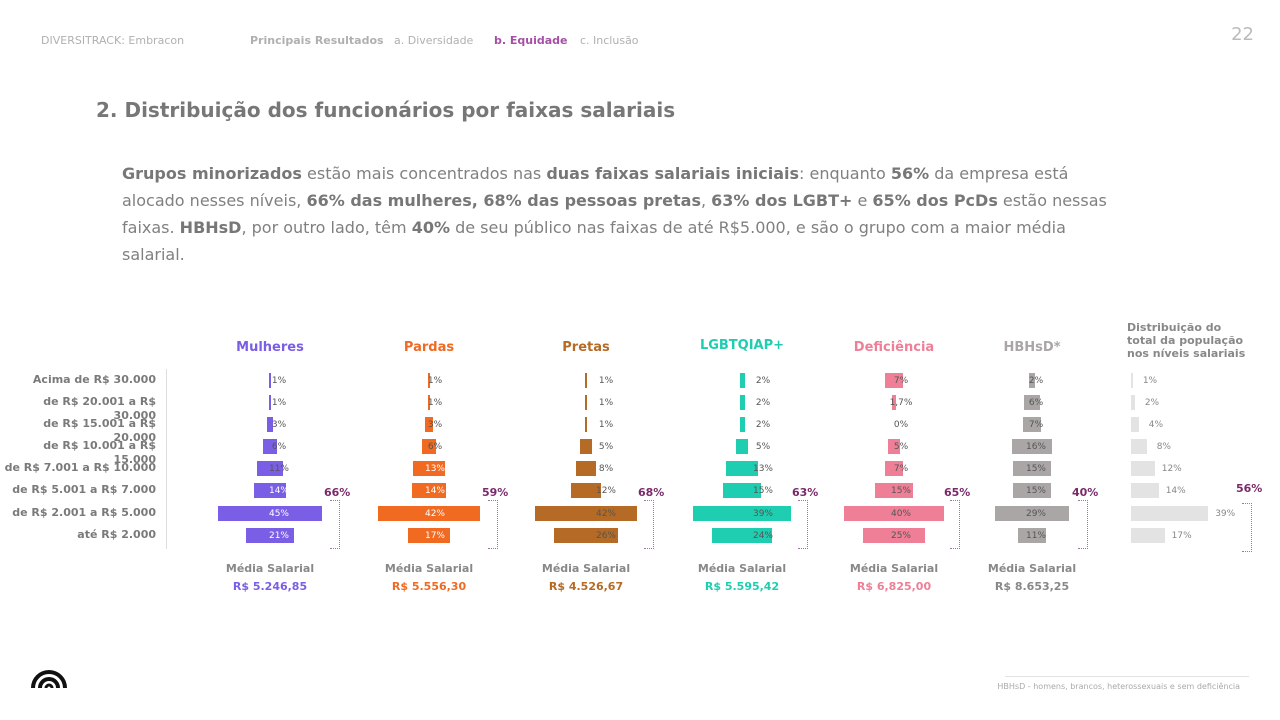 This screenshot has width=1280, height=720. I want to click on paragraph-segment: da empresa está alocado nesses níveis,, so click(595, 187).